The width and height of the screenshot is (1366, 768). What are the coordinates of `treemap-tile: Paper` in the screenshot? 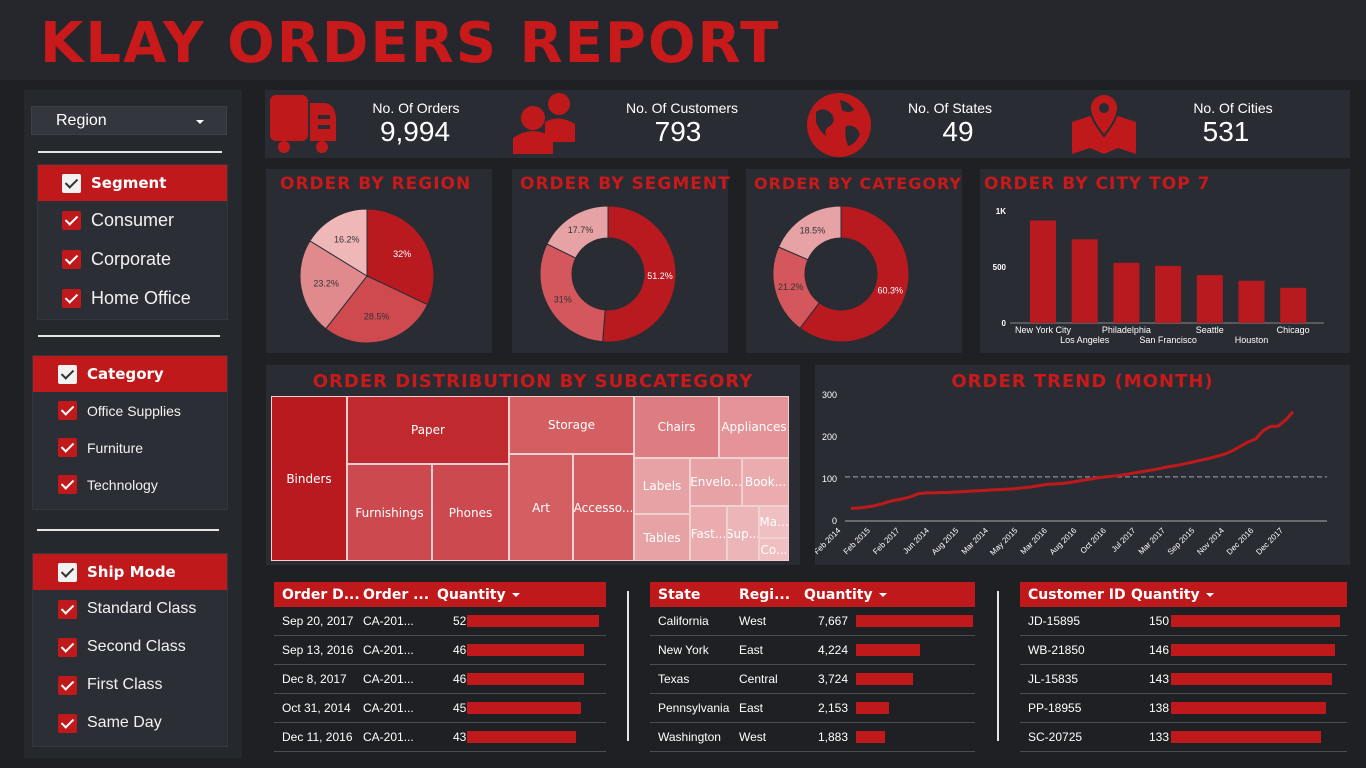 It's located at (428, 430).